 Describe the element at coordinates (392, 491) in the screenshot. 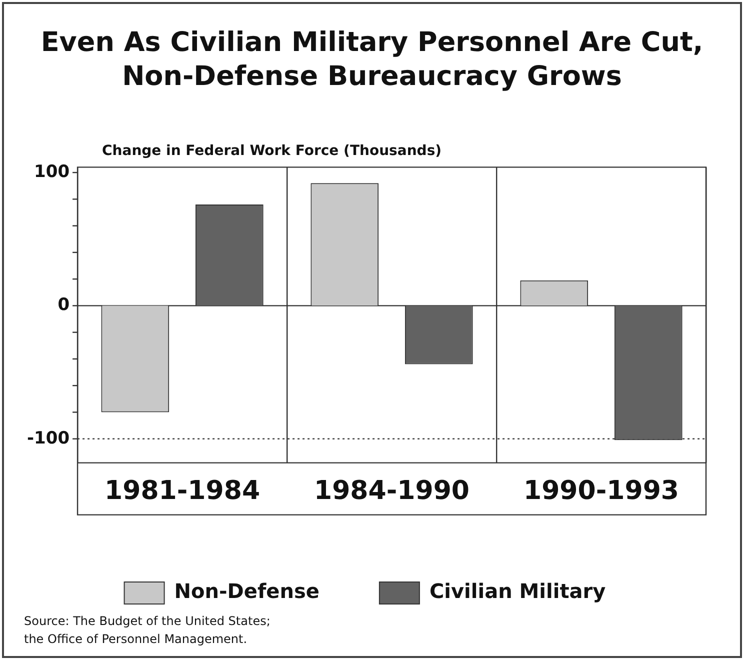

I see `x-tick-label: 1984-1990` at that location.